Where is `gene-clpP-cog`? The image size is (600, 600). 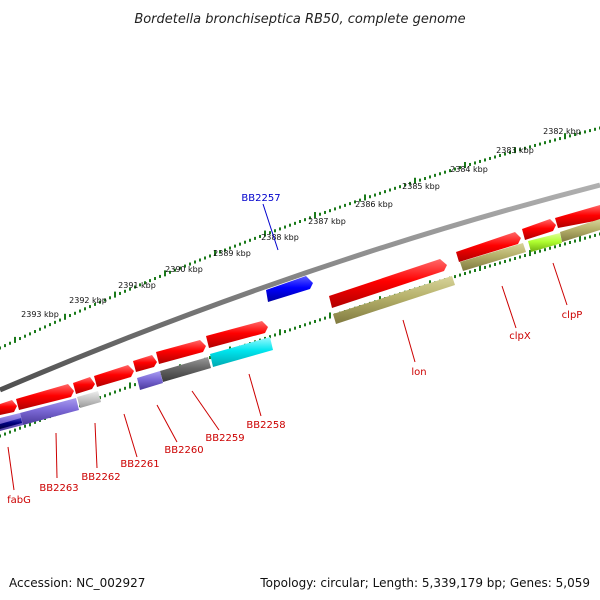
gene-clpP-cog is located at coordinates (545, 242).